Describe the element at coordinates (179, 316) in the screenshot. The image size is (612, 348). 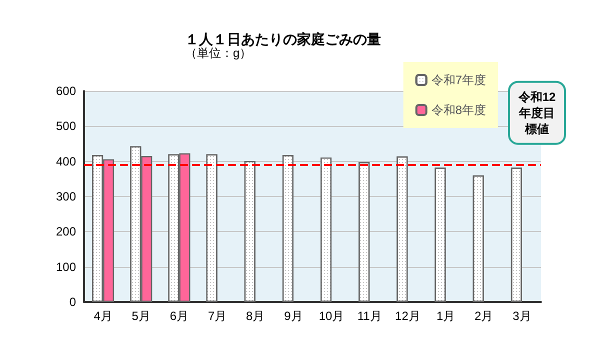
I see `x-tick-label: 6月` at that location.